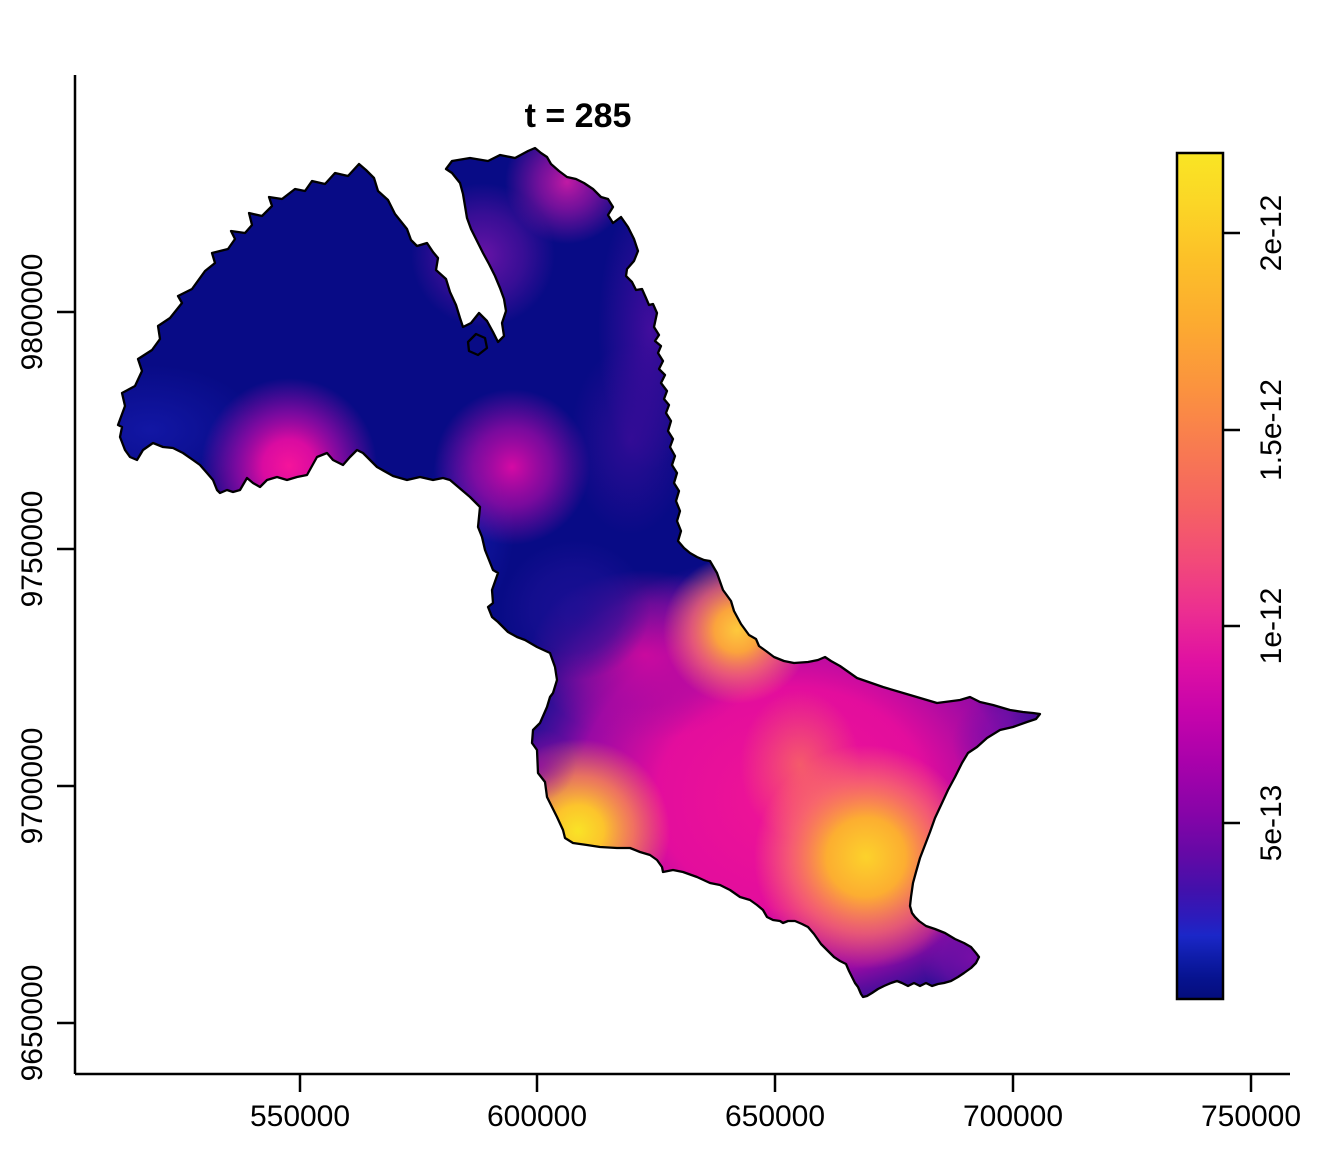 Image resolution: width=1344 pixels, height=1152 pixels. What do you see at coordinates (1200, 576) in the screenshot?
I see `colorbar-gradient` at bounding box center [1200, 576].